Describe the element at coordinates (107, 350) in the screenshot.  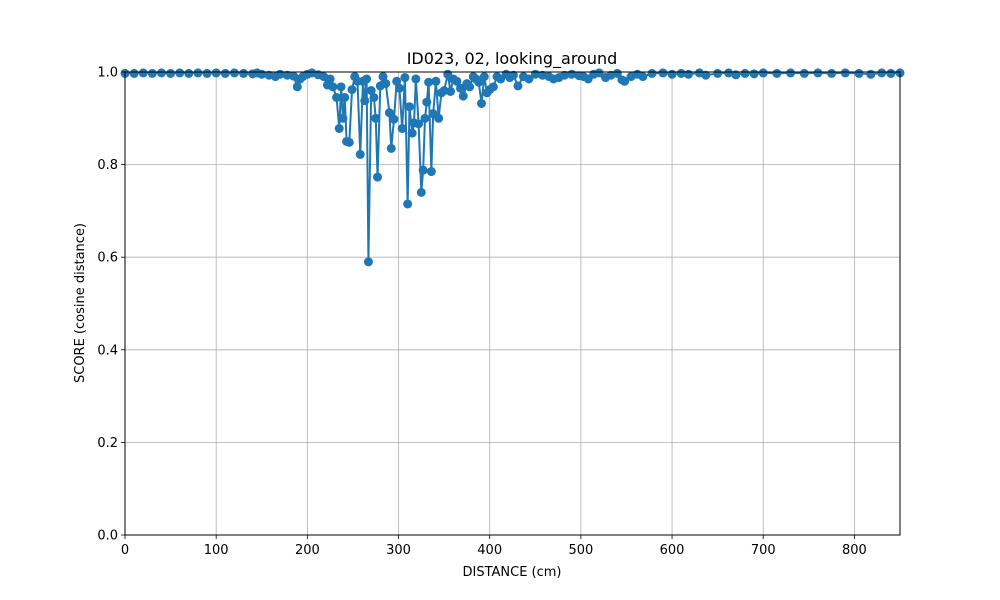
I see `y-tick-label: 0.4` at that location.